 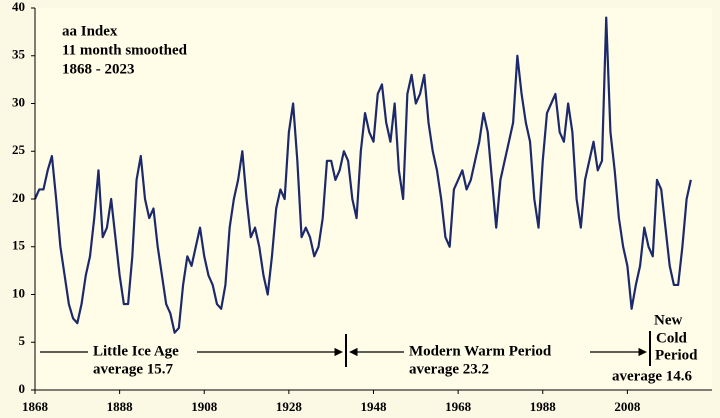 What do you see at coordinates (19, 149) in the screenshot?
I see `y-tick-label: 25` at bounding box center [19, 149].